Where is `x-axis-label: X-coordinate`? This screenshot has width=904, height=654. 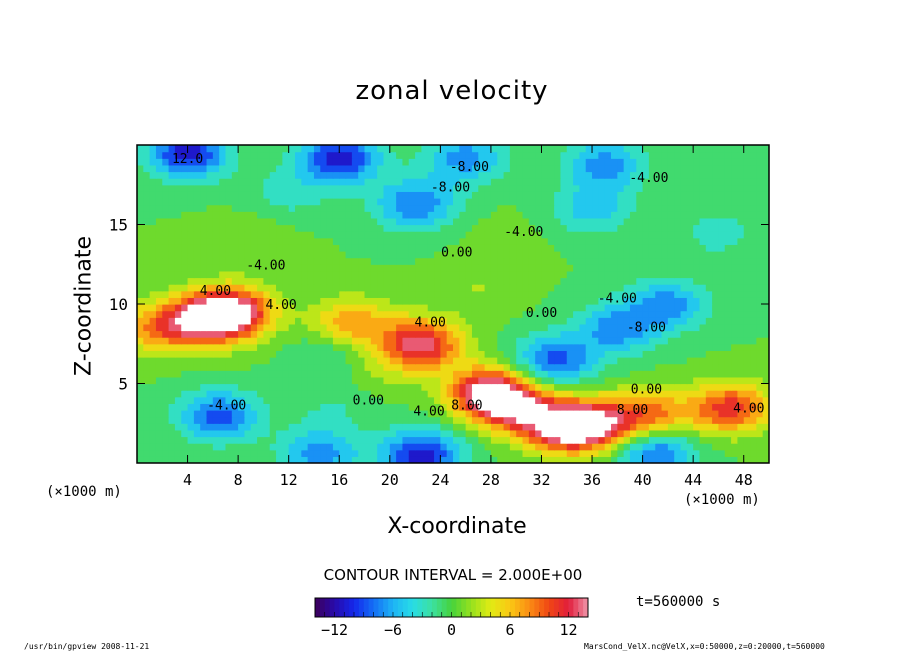 x-axis-label: X-coordinate is located at coordinates (457, 526).